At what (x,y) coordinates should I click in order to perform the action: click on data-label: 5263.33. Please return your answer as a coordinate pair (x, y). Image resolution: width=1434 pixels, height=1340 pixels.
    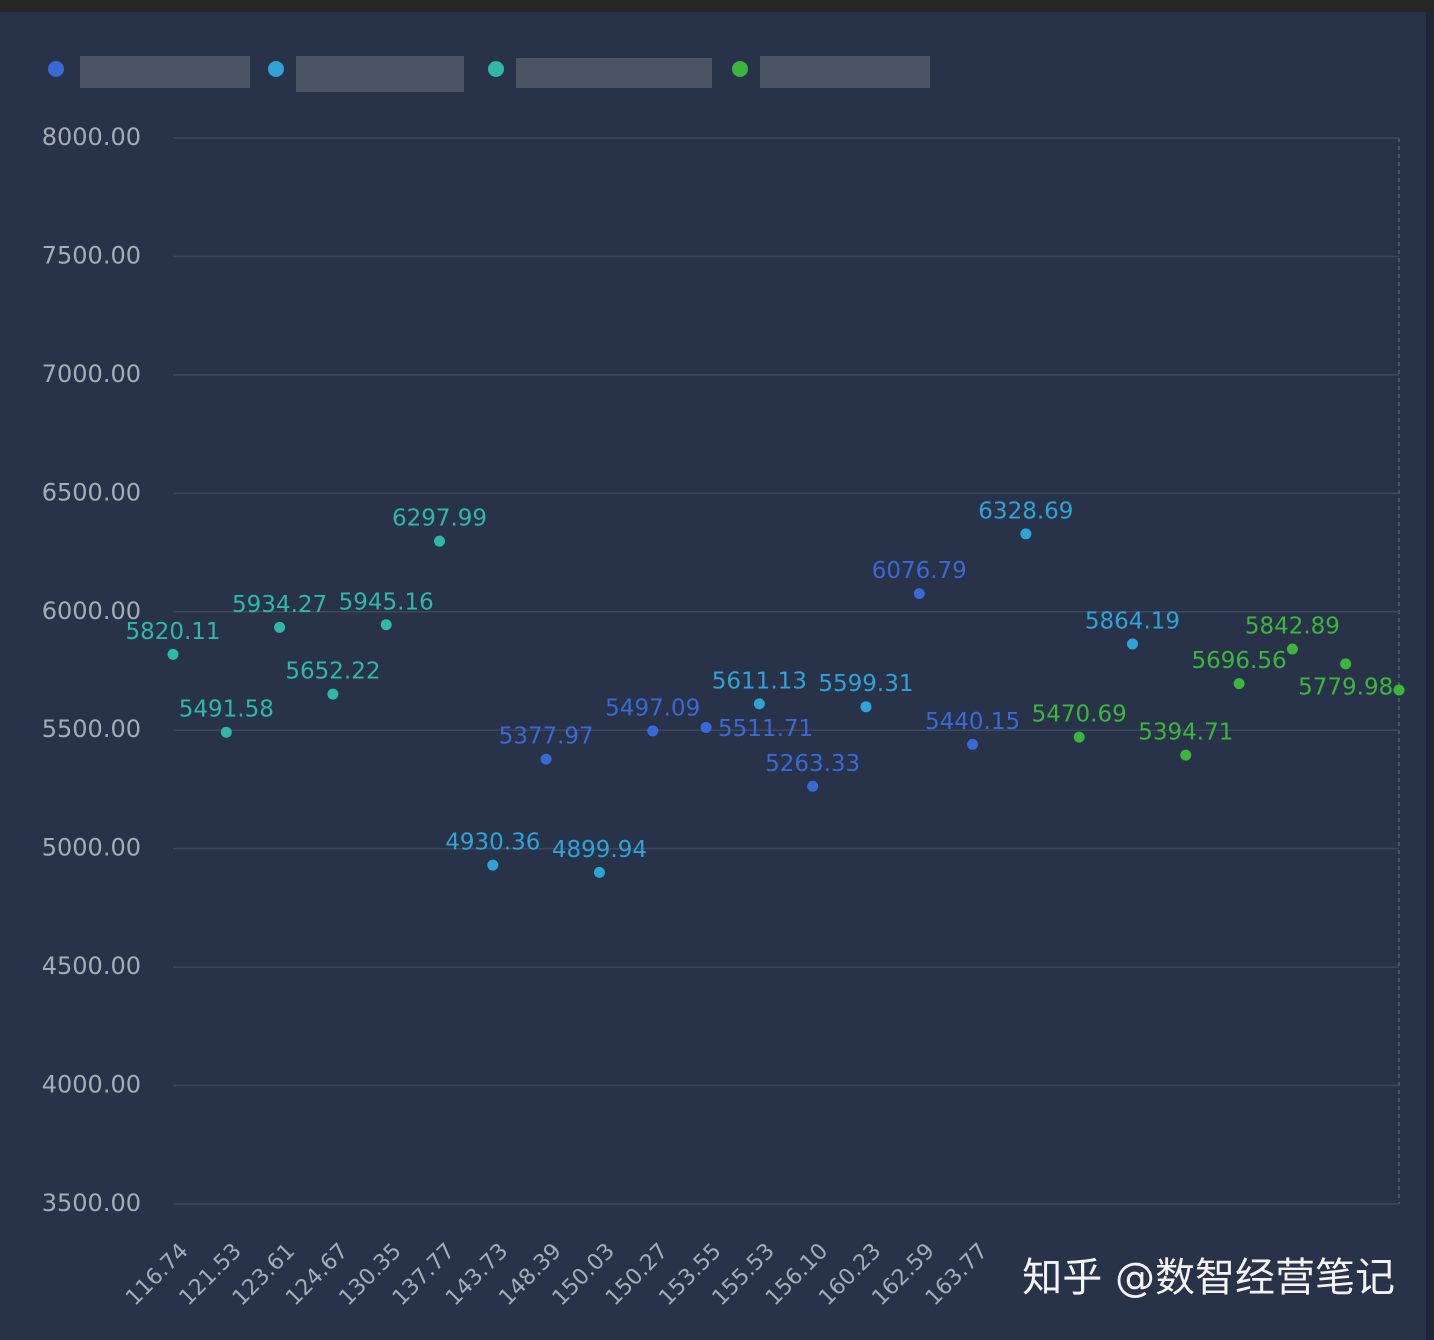
    Looking at the image, I should click on (812, 764).